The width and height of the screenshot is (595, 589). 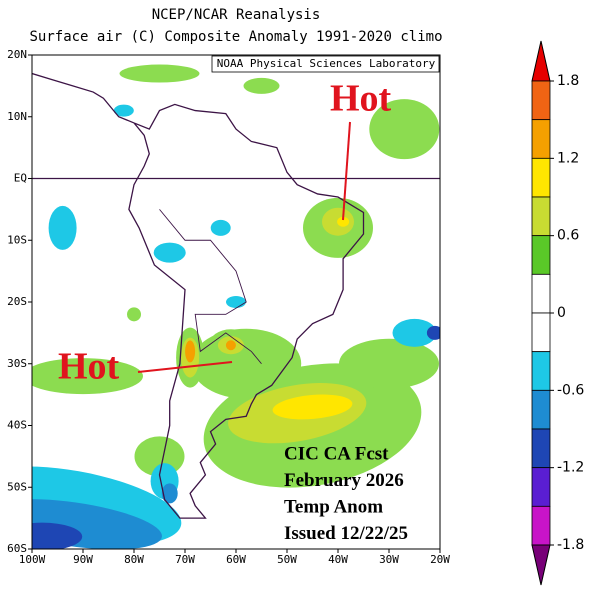 I want to click on lon-label: 70W, so click(x=185, y=559).